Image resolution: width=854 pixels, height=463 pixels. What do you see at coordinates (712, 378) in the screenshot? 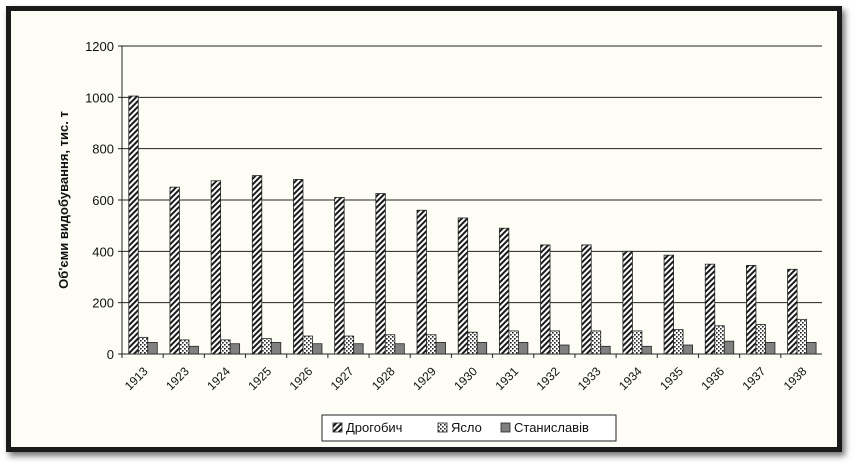
I see `x-tick-label: 1936` at bounding box center [712, 378].